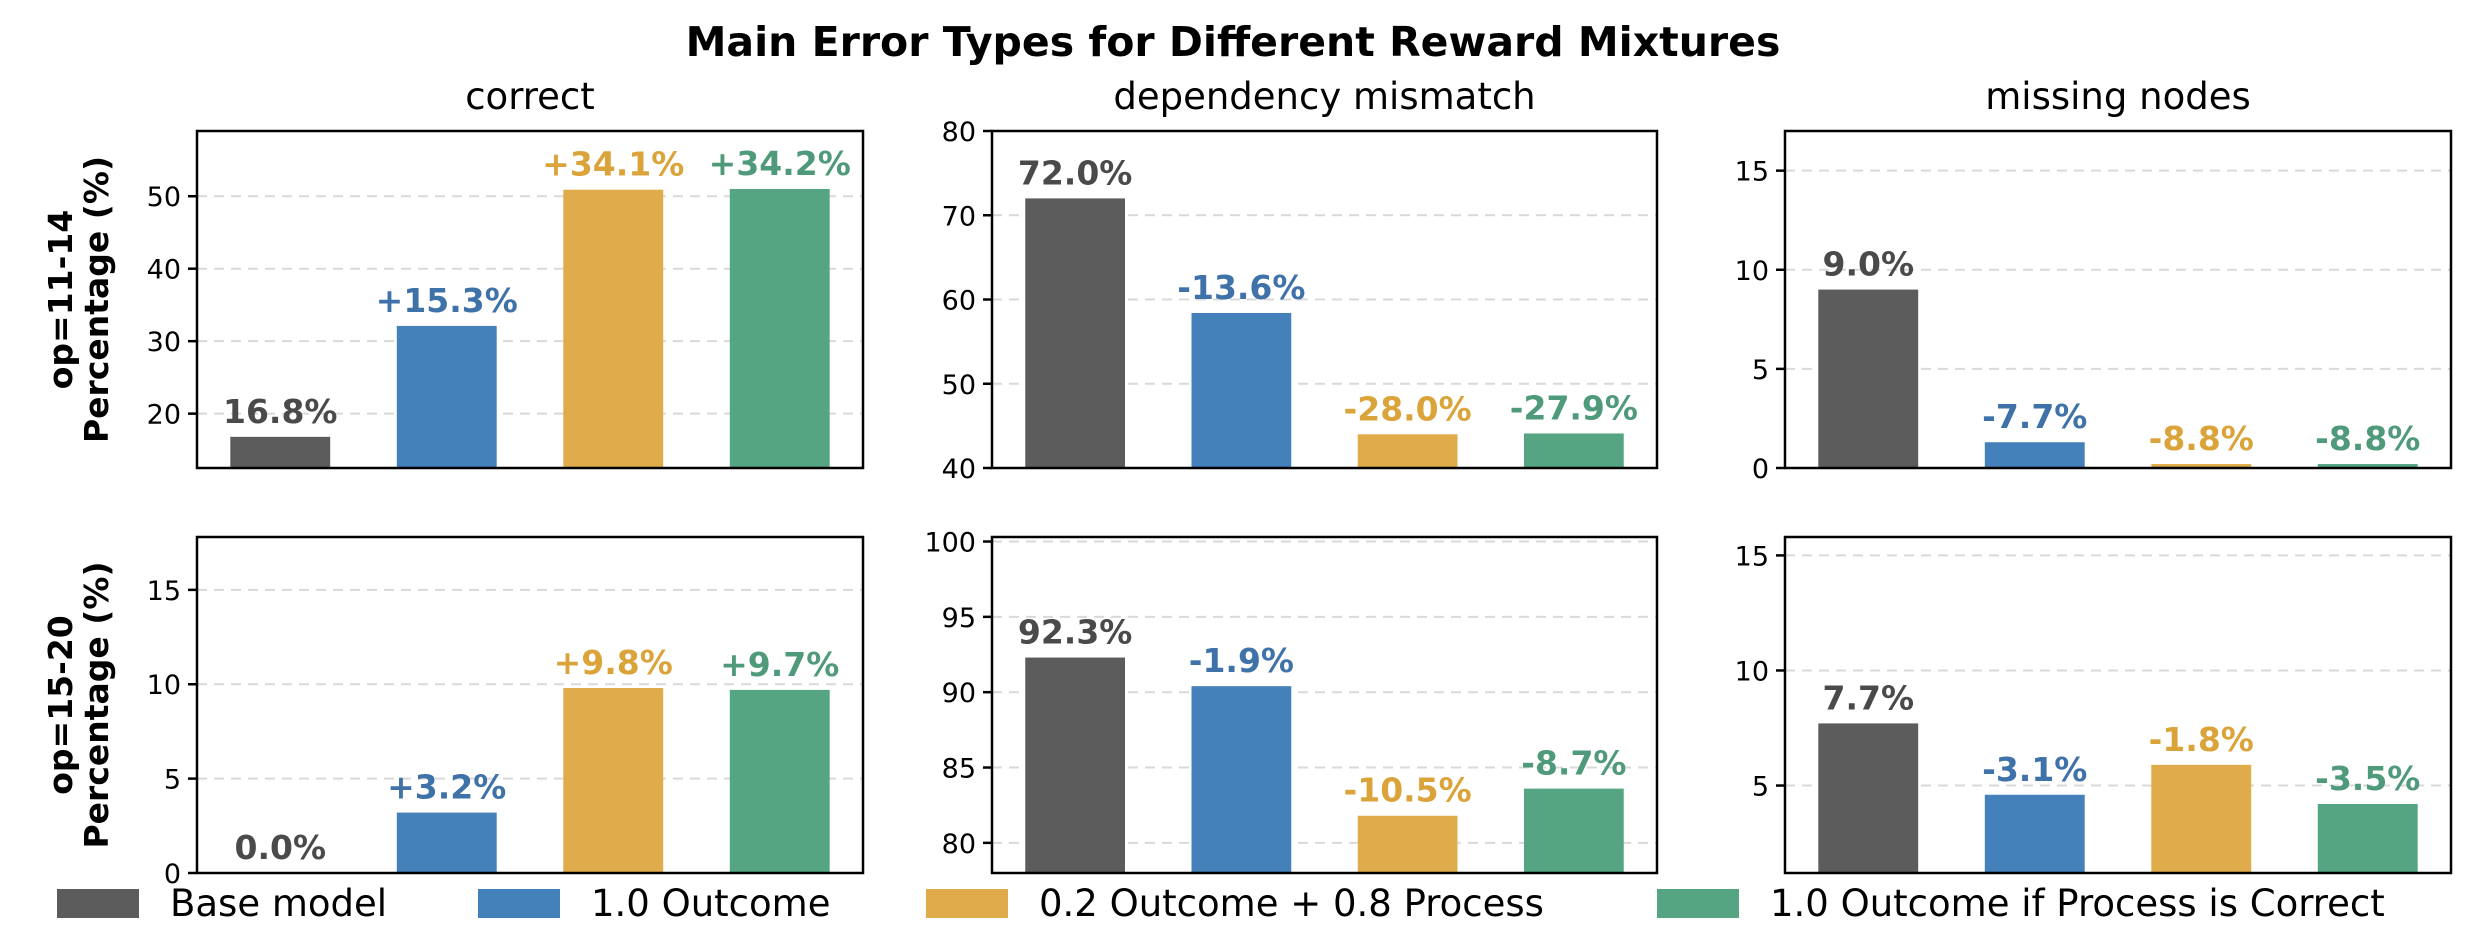  Describe the element at coordinates (1075, 172) in the screenshot. I see `value-label-0: 72.0%` at that location.